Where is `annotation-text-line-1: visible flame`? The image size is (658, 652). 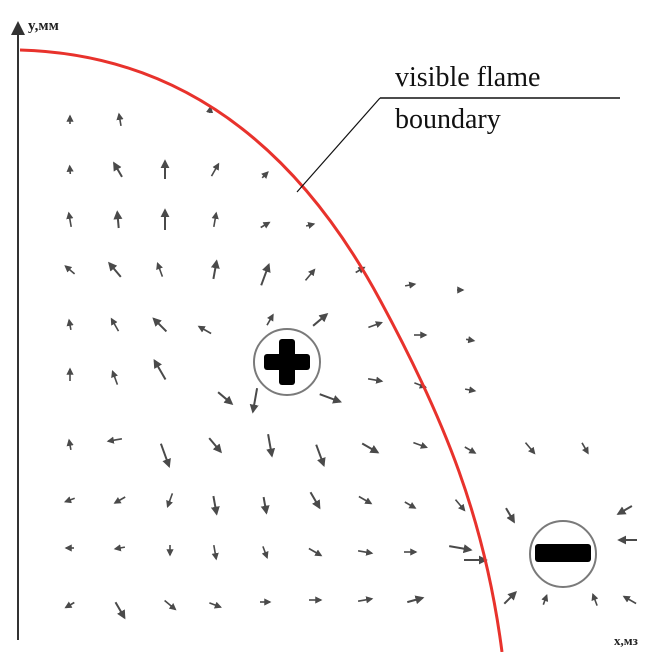 annotation-text-line-1: visible flame is located at coordinates (467, 77).